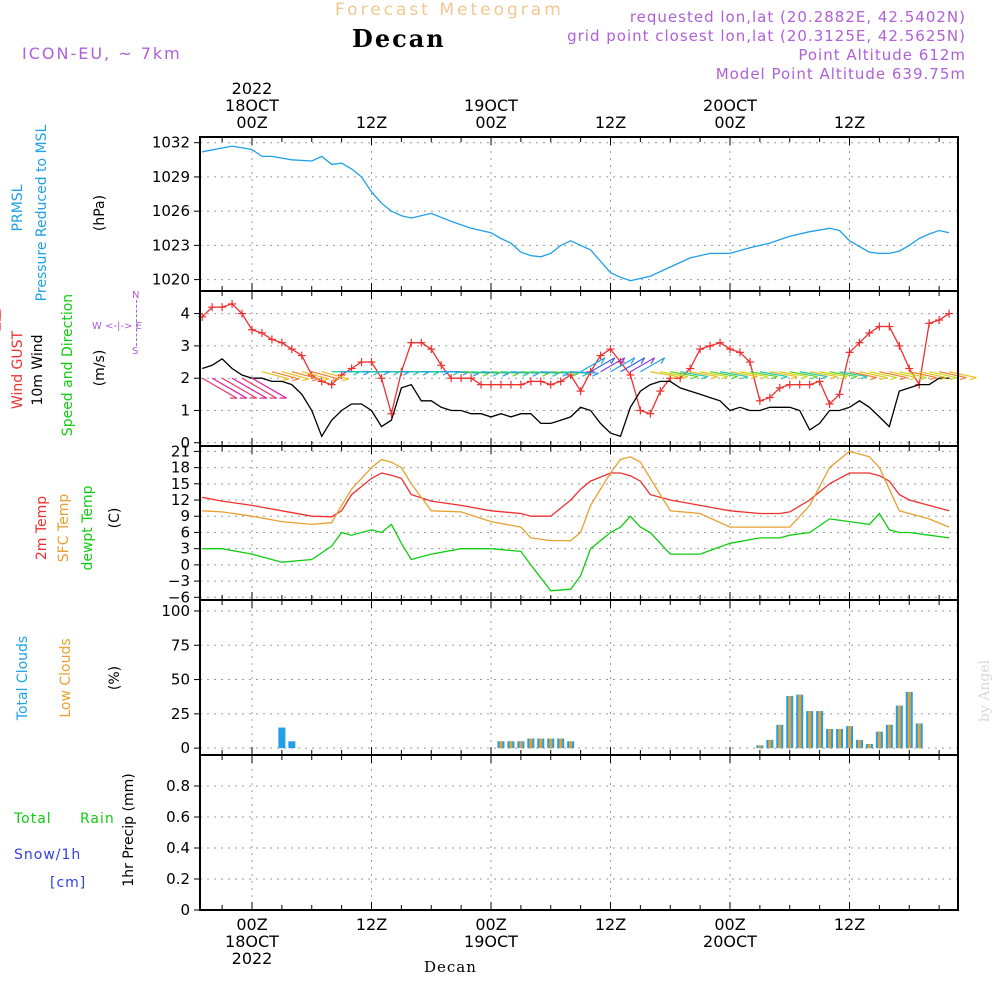 The width and height of the screenshot is (1000, 1000). Describe the element at coordinates (179, 597) in the screenshot. I see `y-tick-label: −6` at that location.